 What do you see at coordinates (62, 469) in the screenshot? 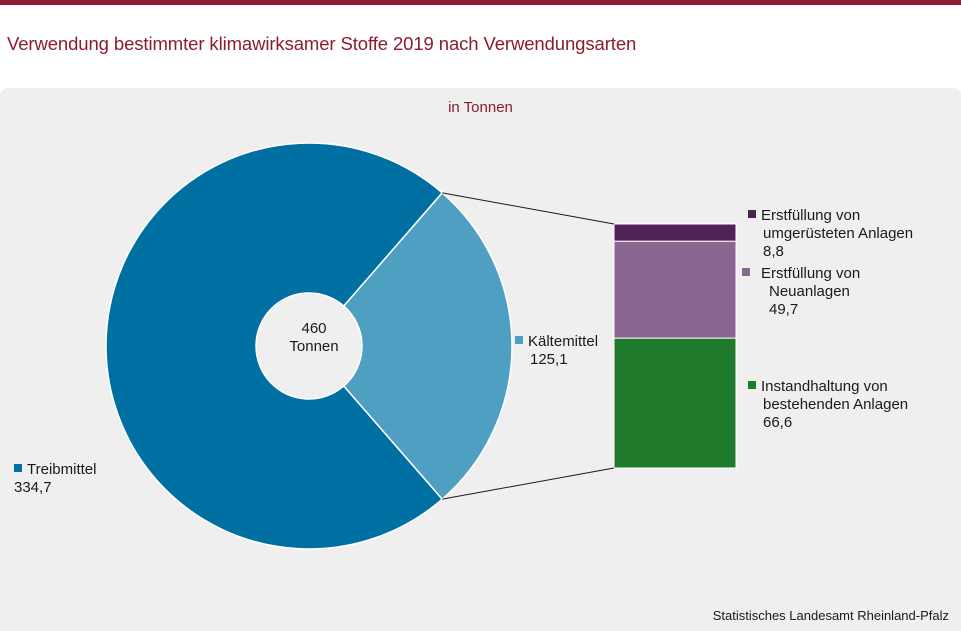
I see `slice-name: Treibmittel` at bounding box center [62, 469].